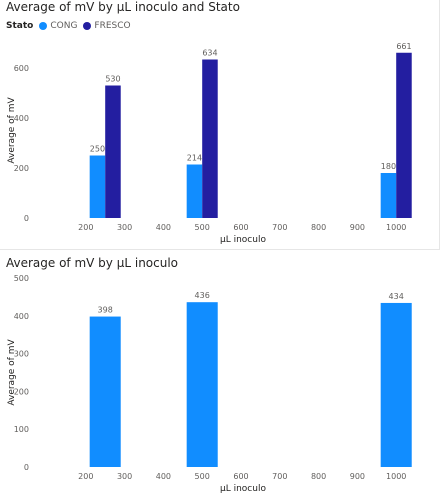  Describe the element at coordinates (64, 26) in the screenshot. I see `legend-label-cong: CONG` at that location.